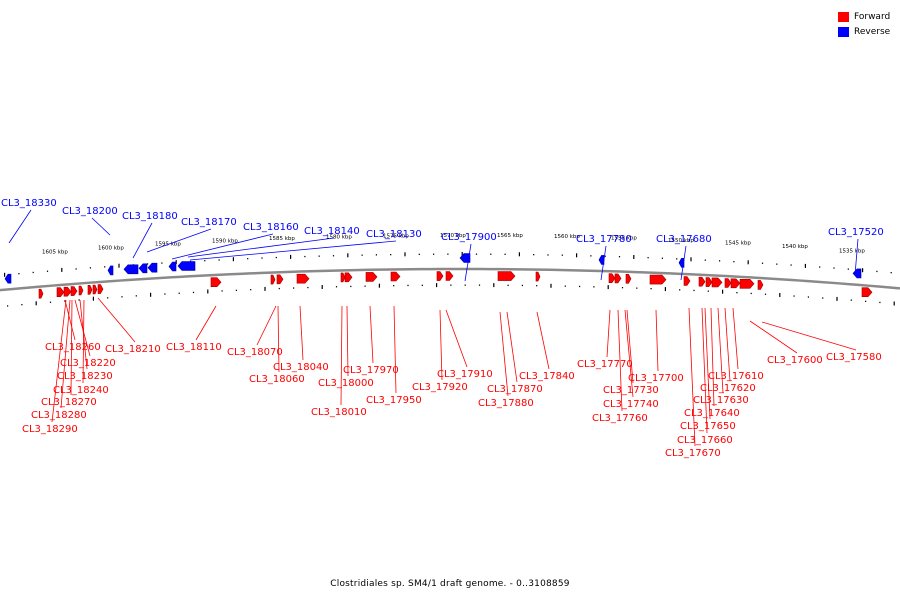 This screenshot has width=900, height=600. What do you see at coordinates (332, 231) in the screenshot?
I see `gene-label-cl3-18140: CL3_18140` at bounding box center [332, 231].